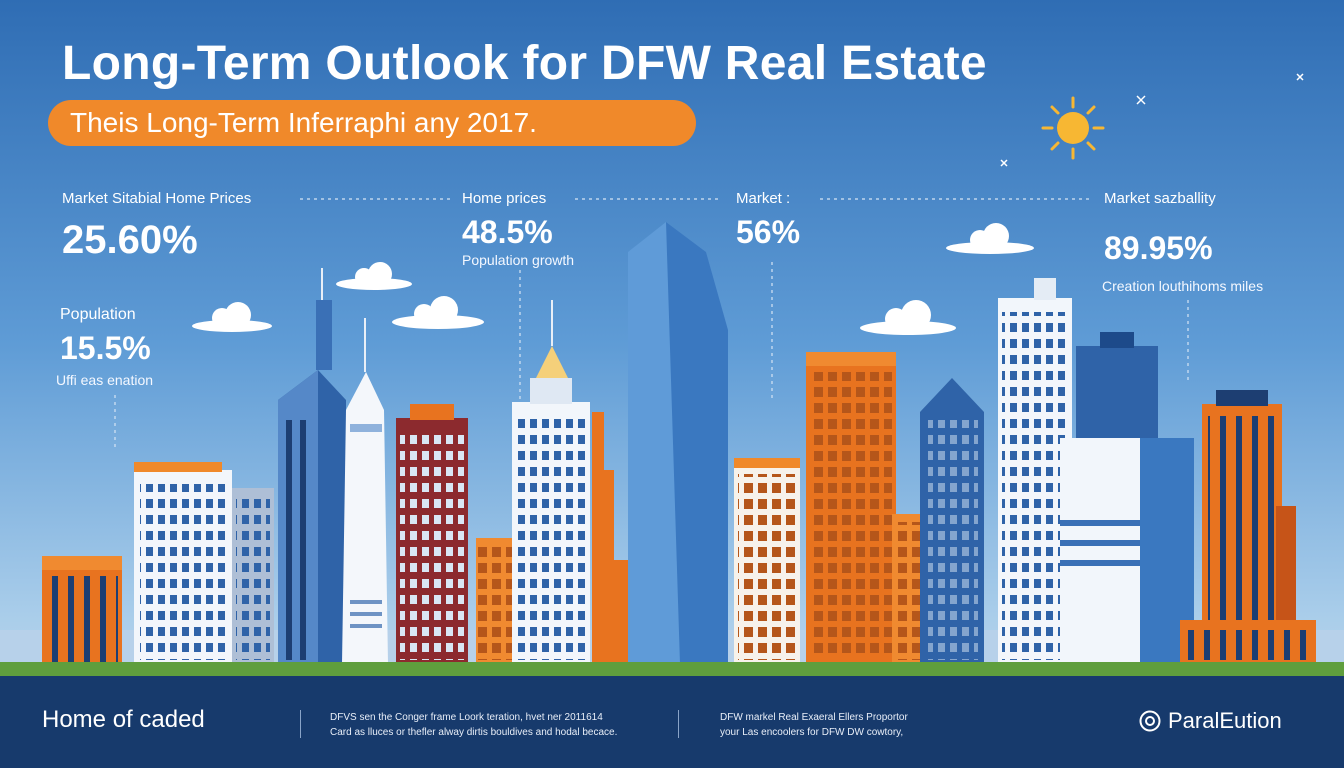 This screenshot has height=768, width=1344. Describe the element at coordinates (524, 63) in the screenshot. I see `page-title: Long-Term Outlook for DFW Real Estate` at that location.